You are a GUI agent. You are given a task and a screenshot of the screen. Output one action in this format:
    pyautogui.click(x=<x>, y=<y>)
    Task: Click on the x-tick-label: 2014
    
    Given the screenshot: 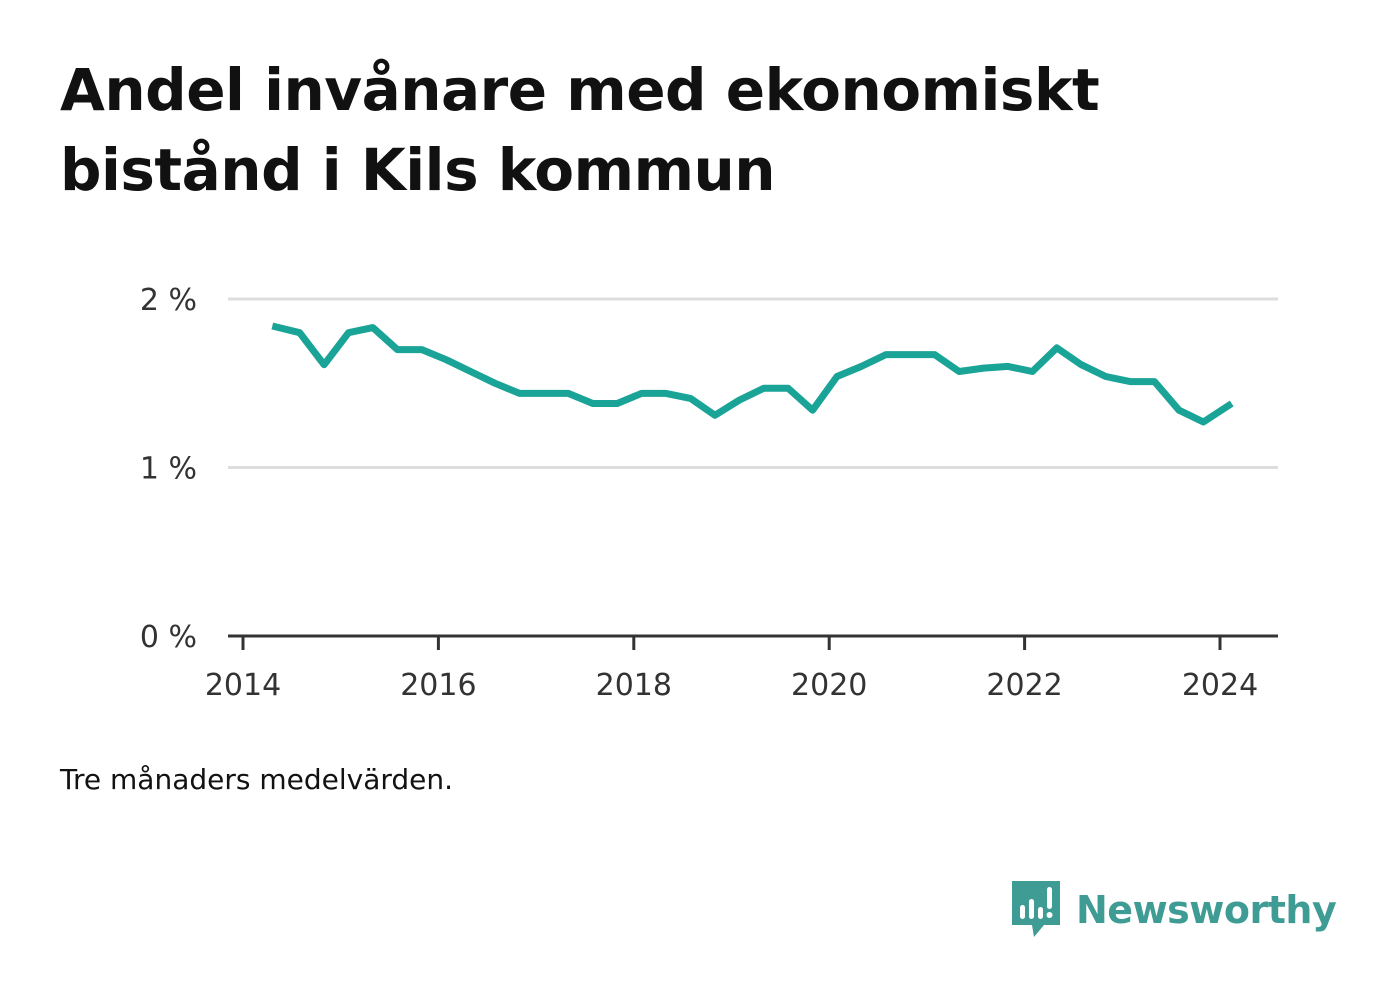 What is the action you would take?
    pyautogui.click(x=243, y=685)
    